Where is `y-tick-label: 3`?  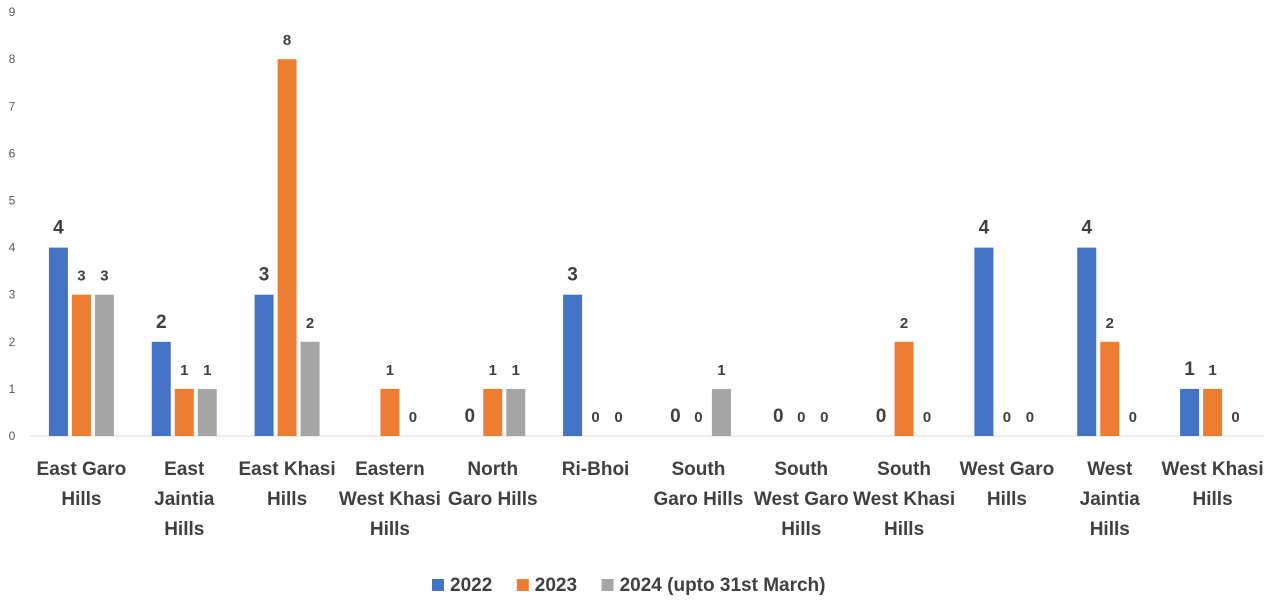 y-tick-label: 3 is located at coordinates (12, 295).